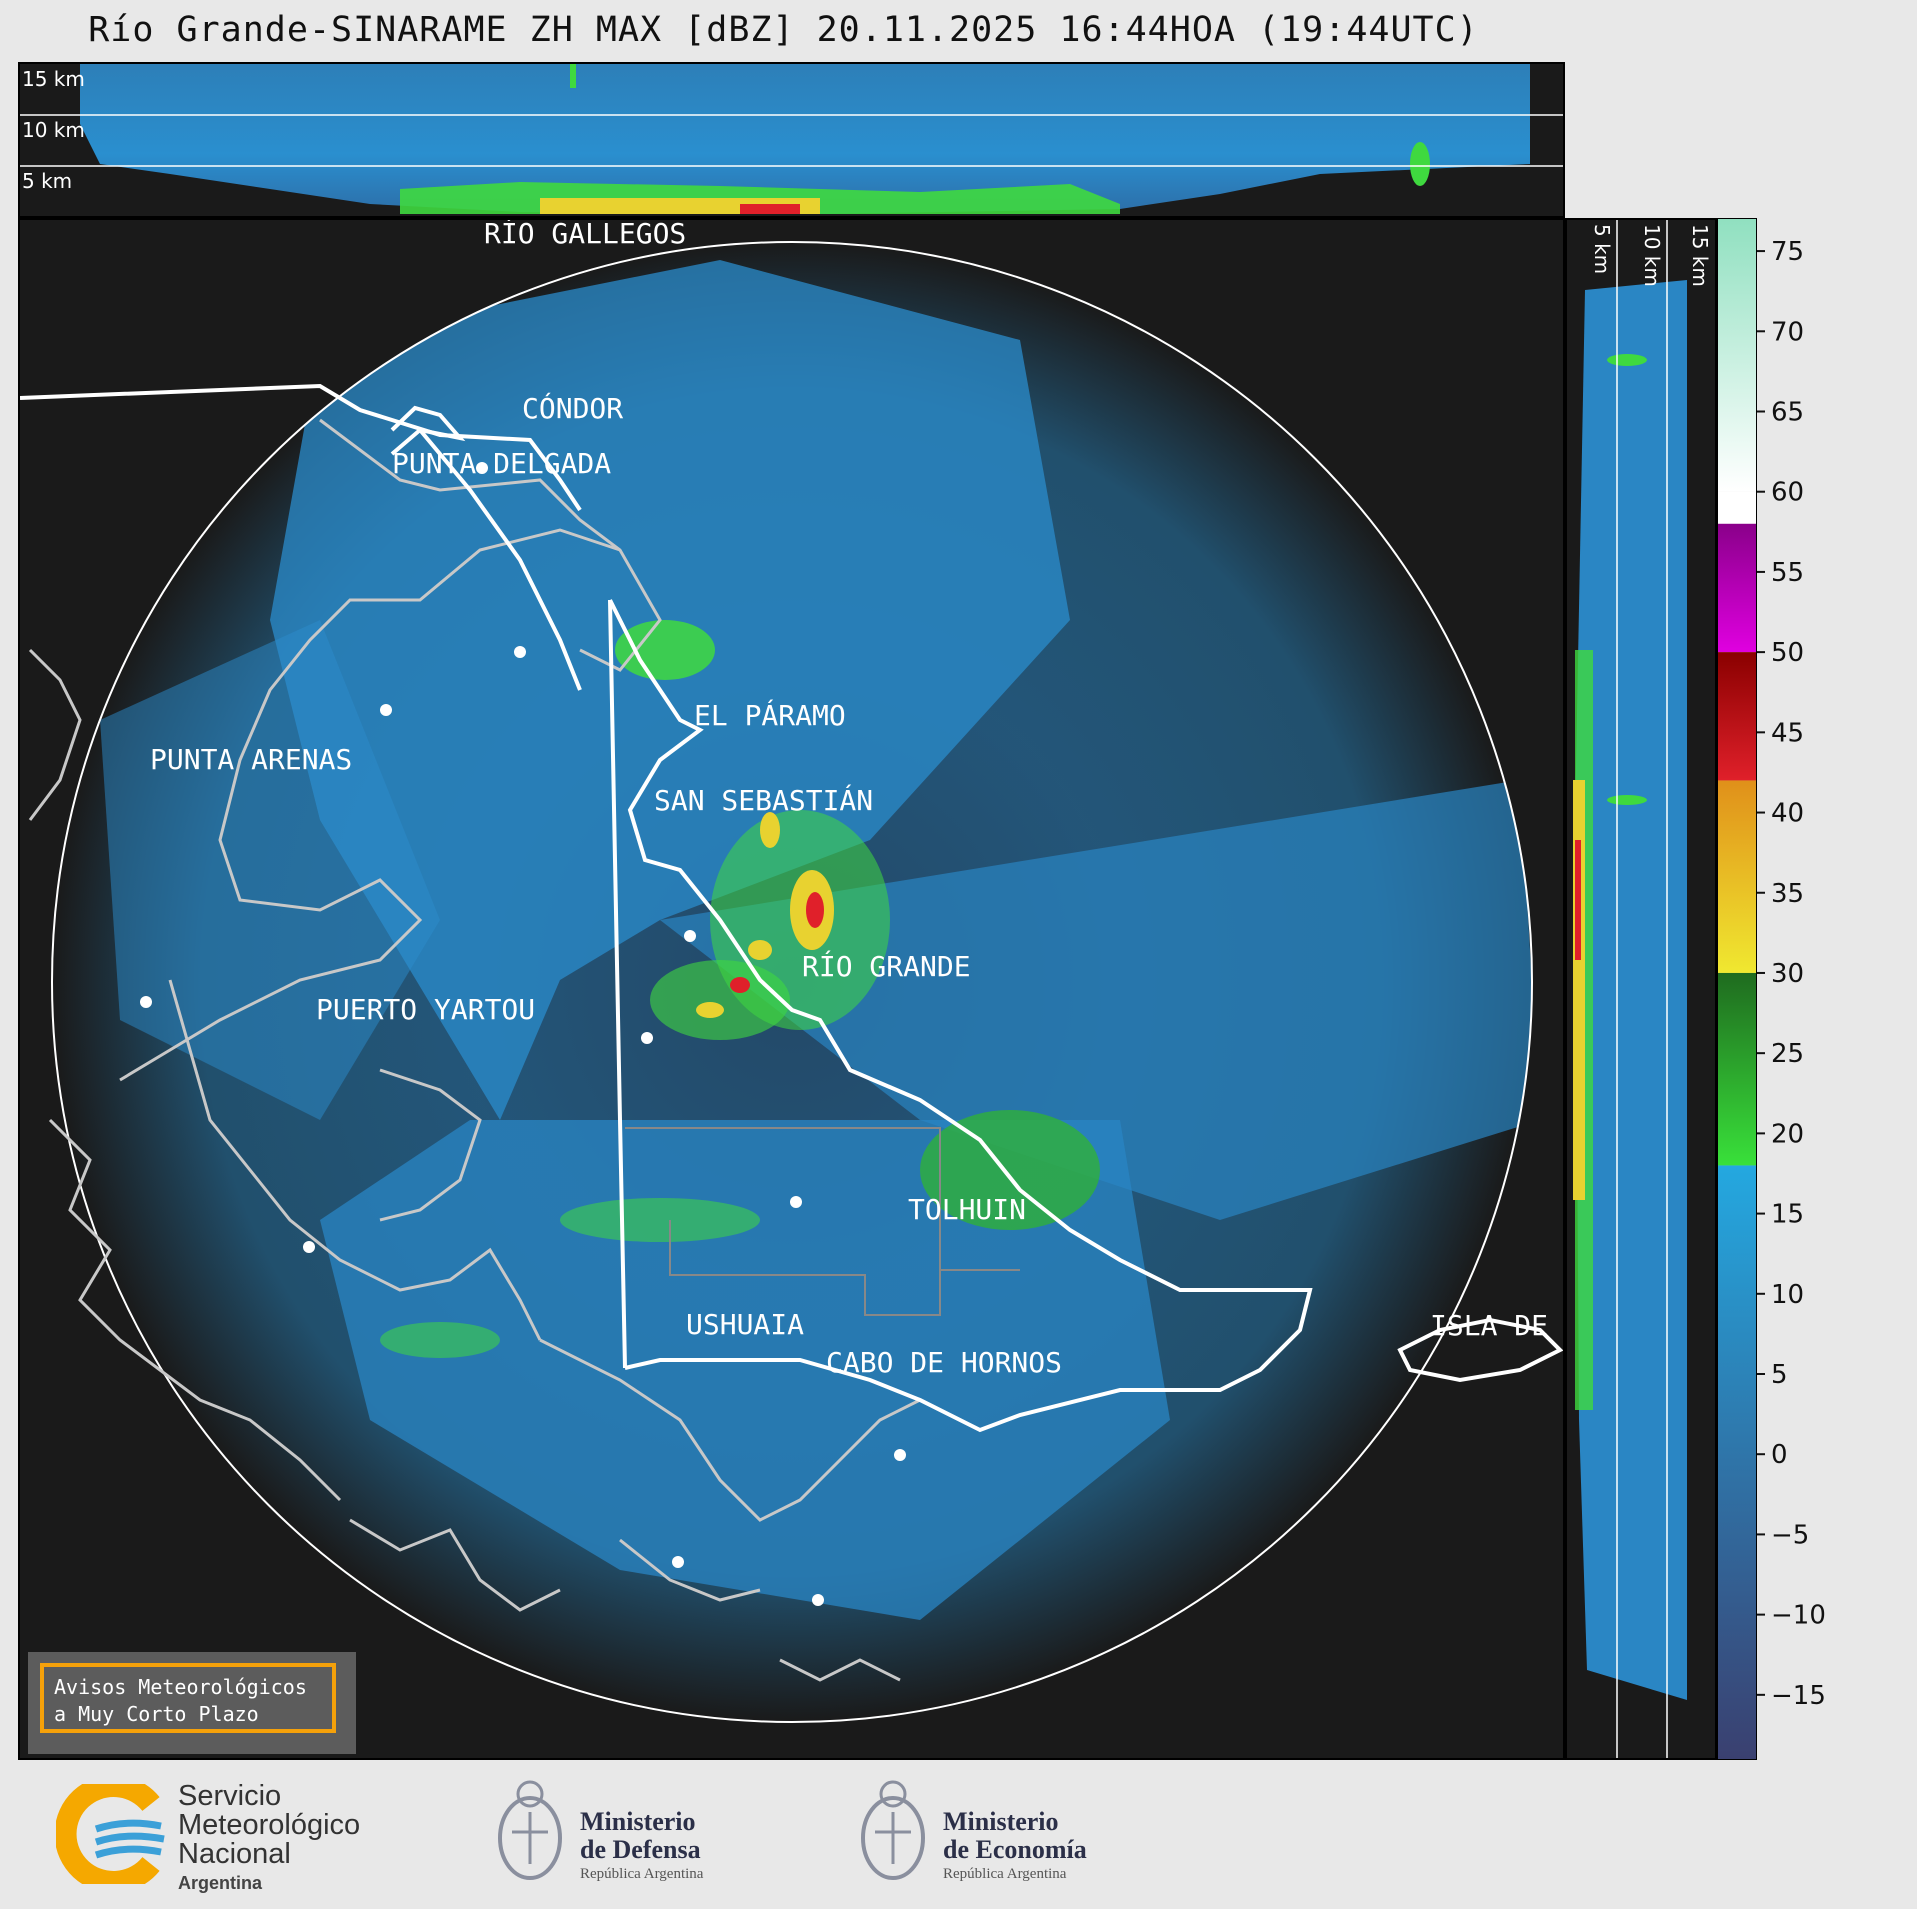 The image size is (1917, 1909). Describe the element at coordinates (1787, 1215) in the screenshot. I see `colorbar-tick-label: 15` at that location.